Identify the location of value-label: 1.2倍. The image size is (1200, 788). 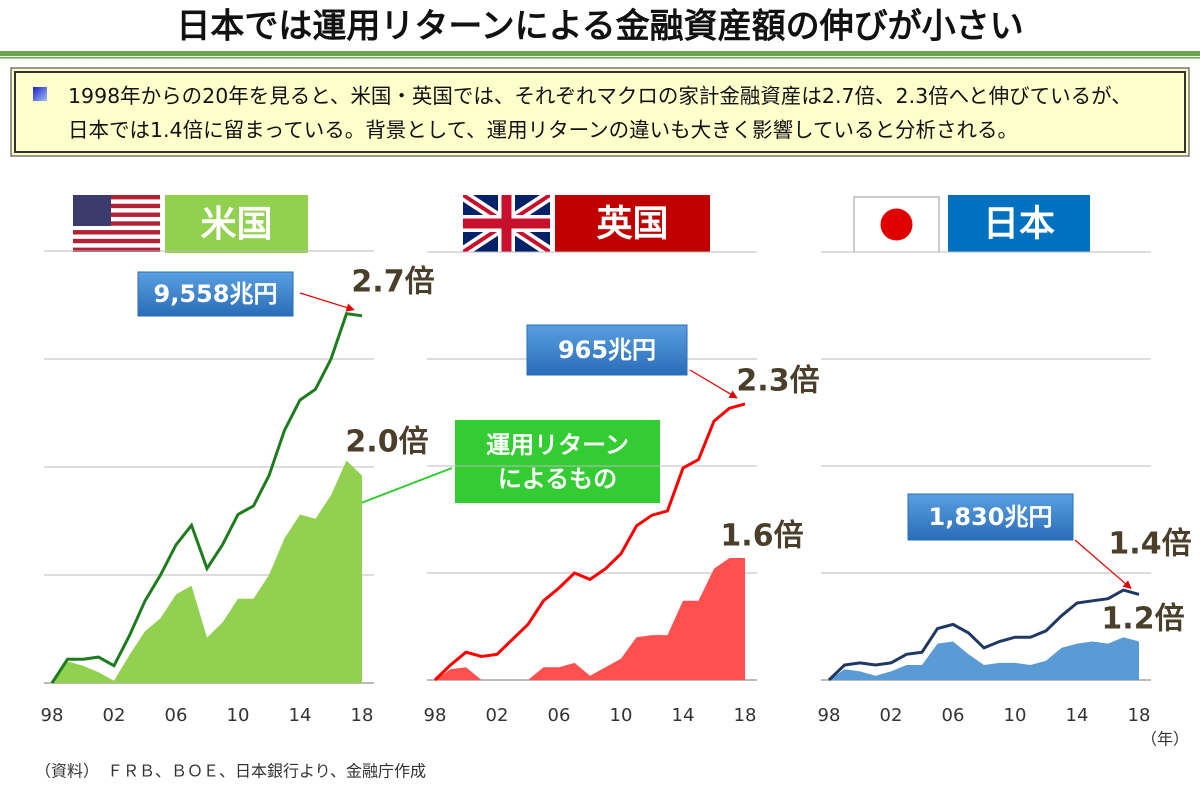
(1142, 619).